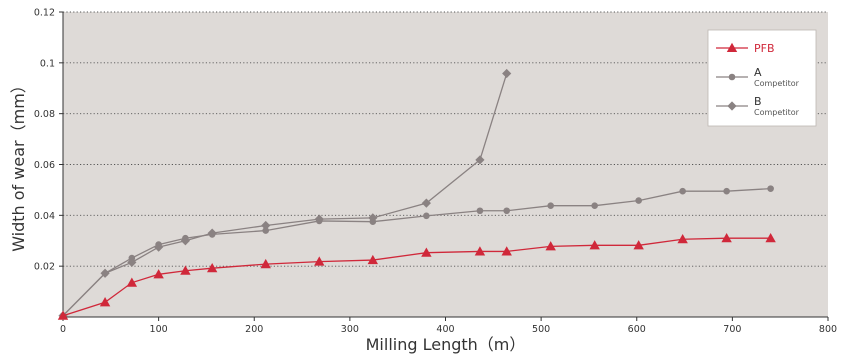 This screenshot has width=857, height=358. What do you see at coordinates (732, 106) in the screenshot?
I see `legend-marker-diamond` at bounding box center [732, 106].